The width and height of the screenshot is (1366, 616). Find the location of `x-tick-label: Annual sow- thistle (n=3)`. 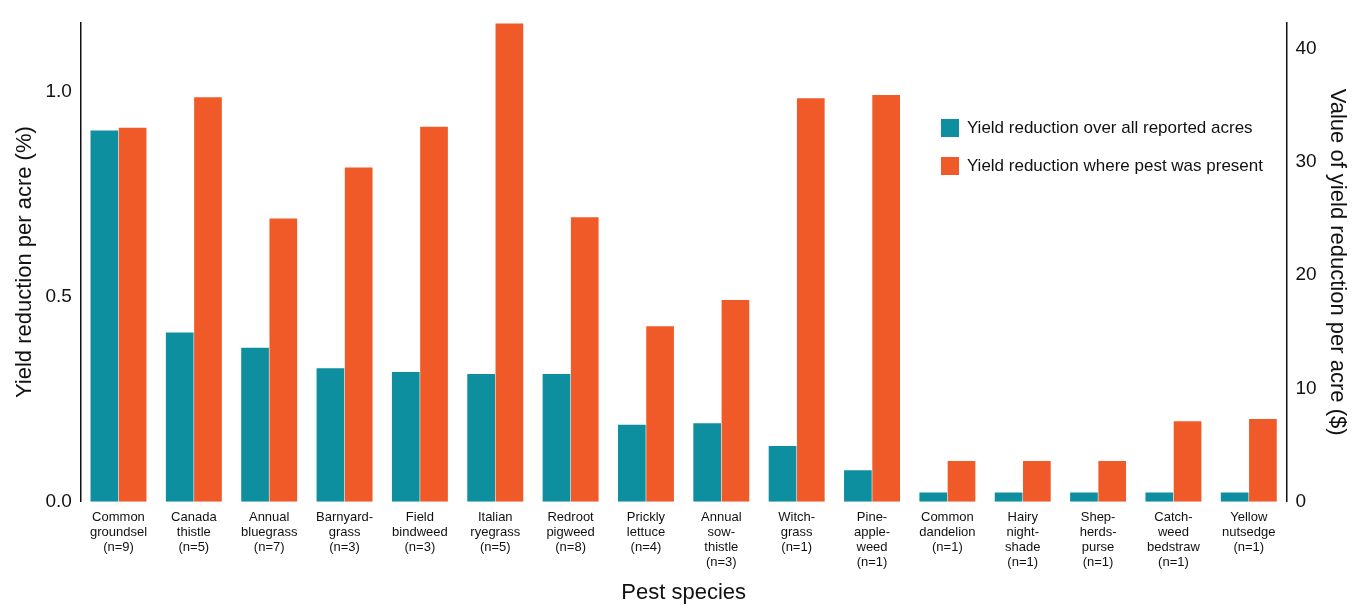

x-tick-label: Annual sow- thistle (n=3) is located at coordinates (721, 538).